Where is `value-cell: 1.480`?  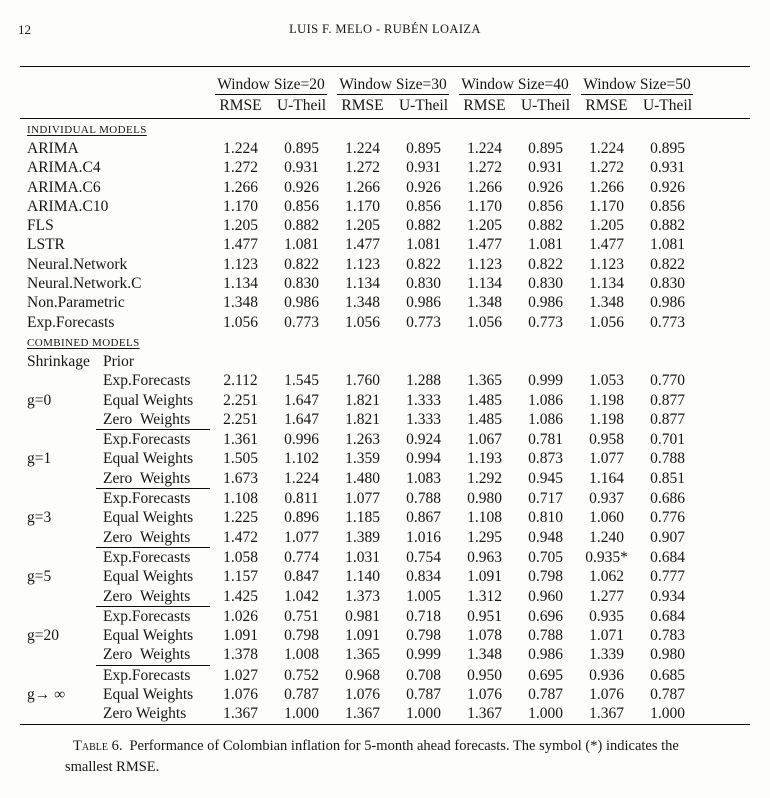
value-cell: 1.480 is located at coordinates (362, 478).